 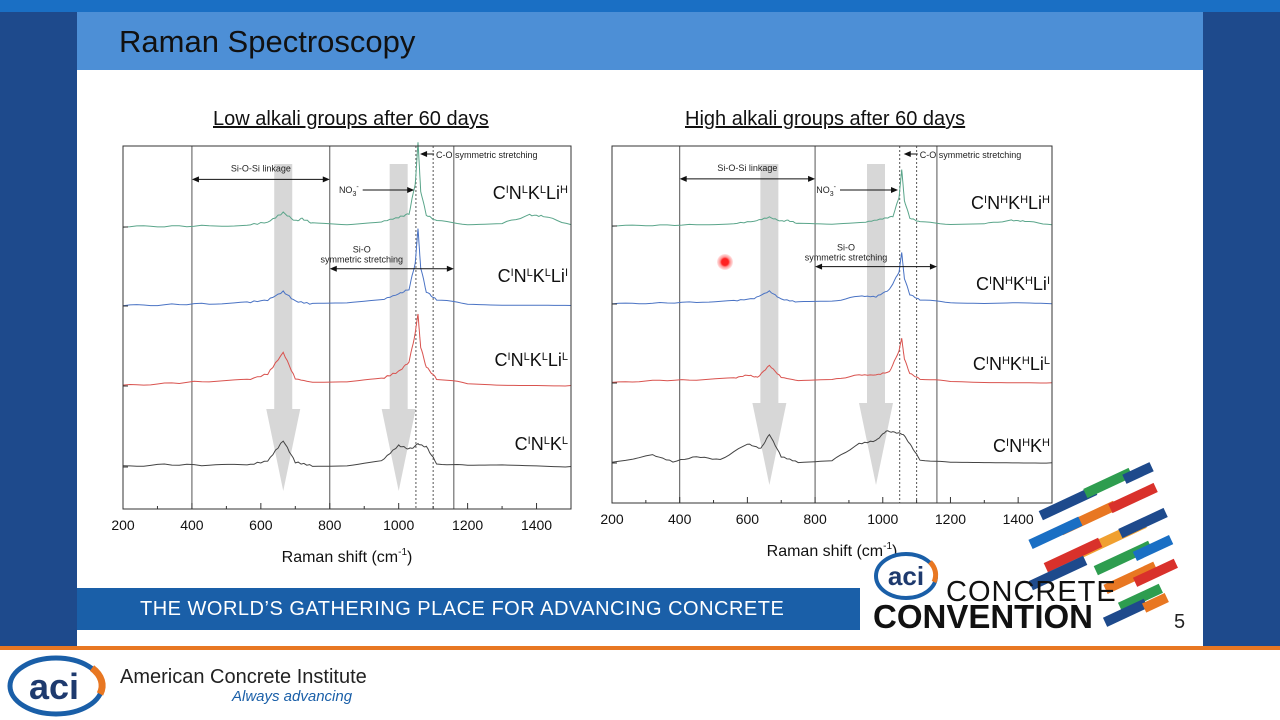 What do you see at coordinates (640, 648) in the screenshot?
I see `orange-rule` at bounding box center [640, 648].